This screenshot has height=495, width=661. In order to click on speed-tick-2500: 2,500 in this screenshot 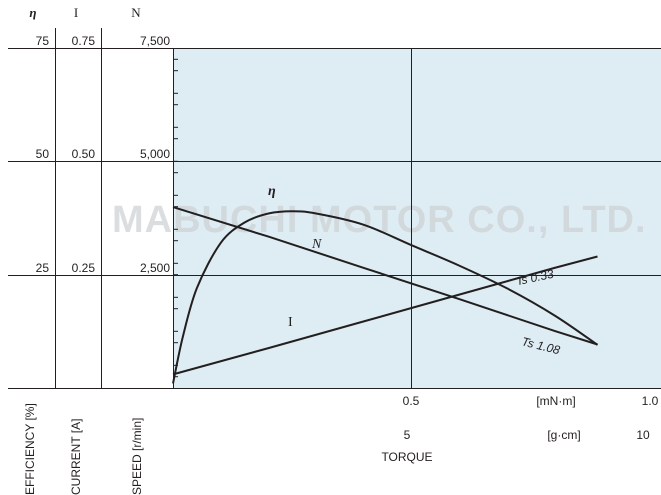, I will do `click(155, 268)`.